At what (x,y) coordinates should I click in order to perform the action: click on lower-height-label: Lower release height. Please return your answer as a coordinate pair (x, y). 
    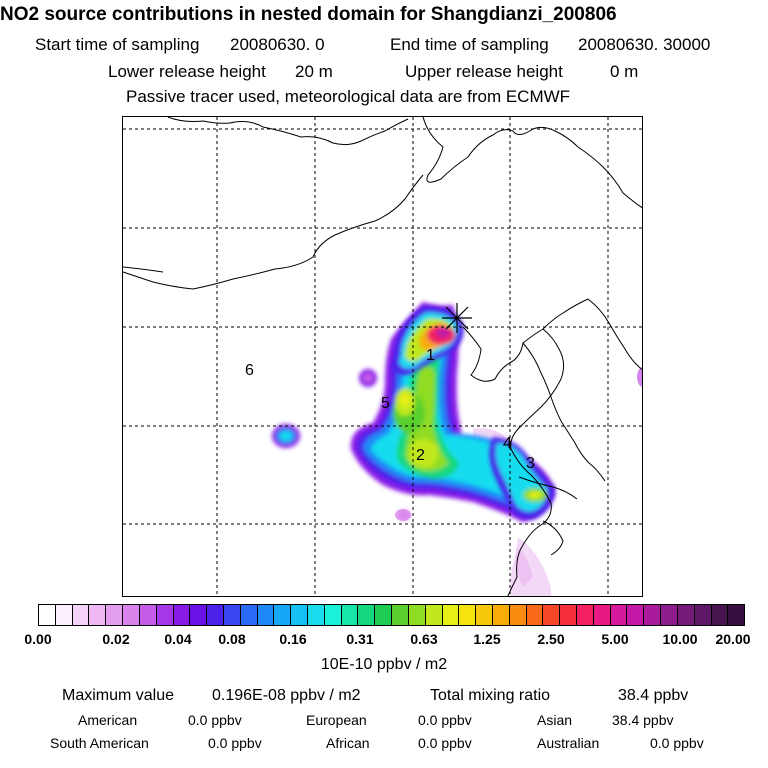
    Looking at the image, I should click on (187, 71).